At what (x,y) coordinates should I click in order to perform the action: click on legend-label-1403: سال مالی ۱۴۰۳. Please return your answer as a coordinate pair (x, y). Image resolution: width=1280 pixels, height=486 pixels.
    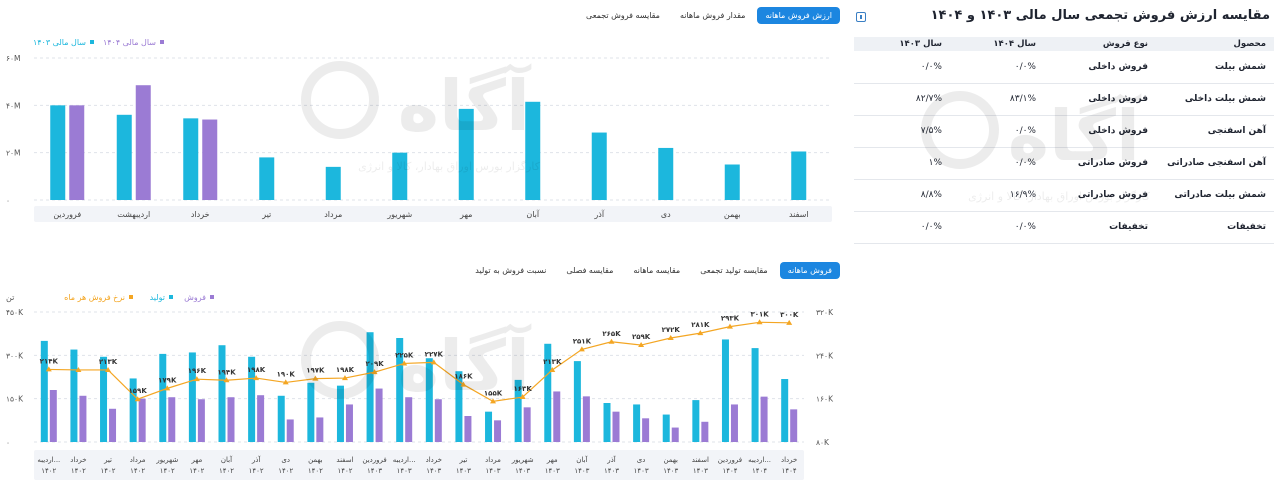
    Looking at the image, I should click on (59, 42).